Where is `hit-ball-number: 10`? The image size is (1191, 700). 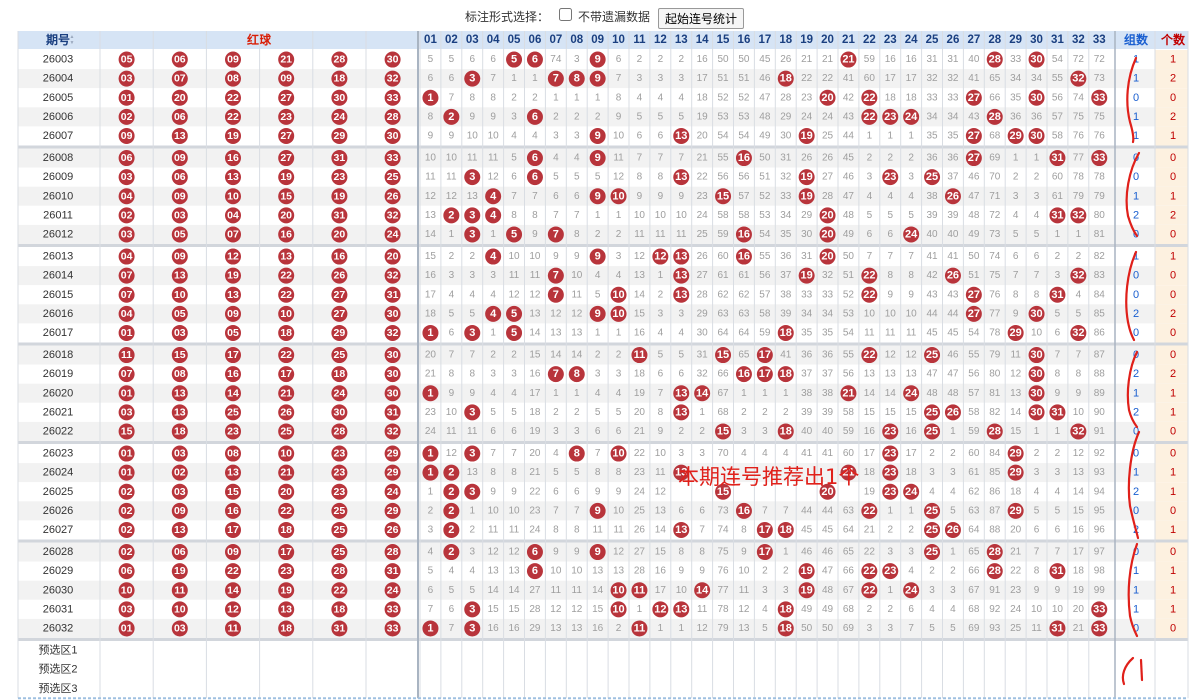
hit-ball-number: 10 is located at coordinates (618, 196).